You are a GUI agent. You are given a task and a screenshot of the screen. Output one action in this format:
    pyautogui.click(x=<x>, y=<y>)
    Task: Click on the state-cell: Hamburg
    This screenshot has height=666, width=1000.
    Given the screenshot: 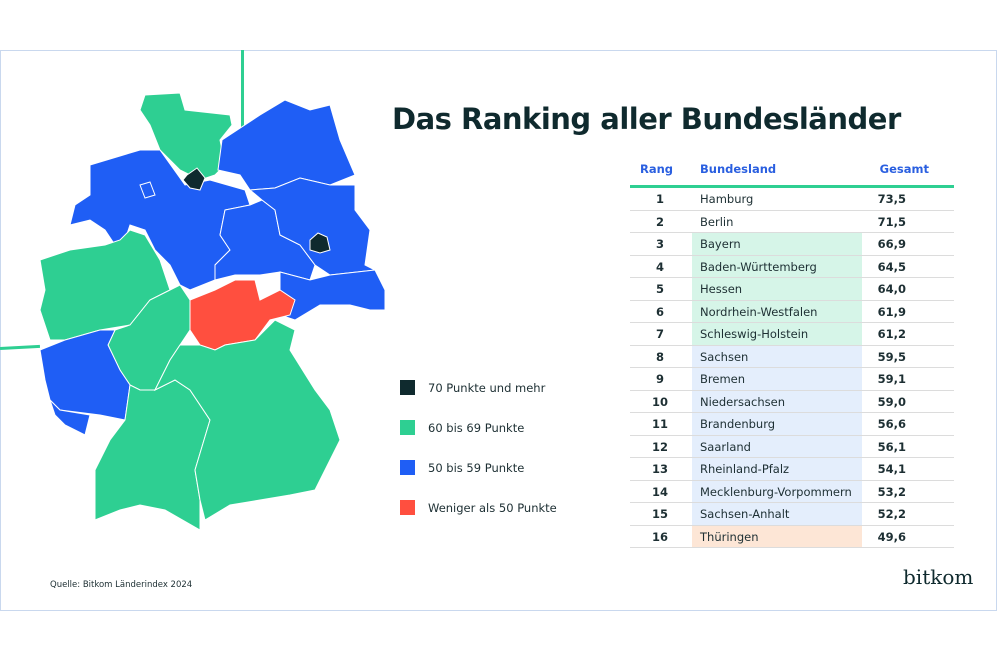 What is the action you would take?
    pyautogui.click(x=727, y=199)
    